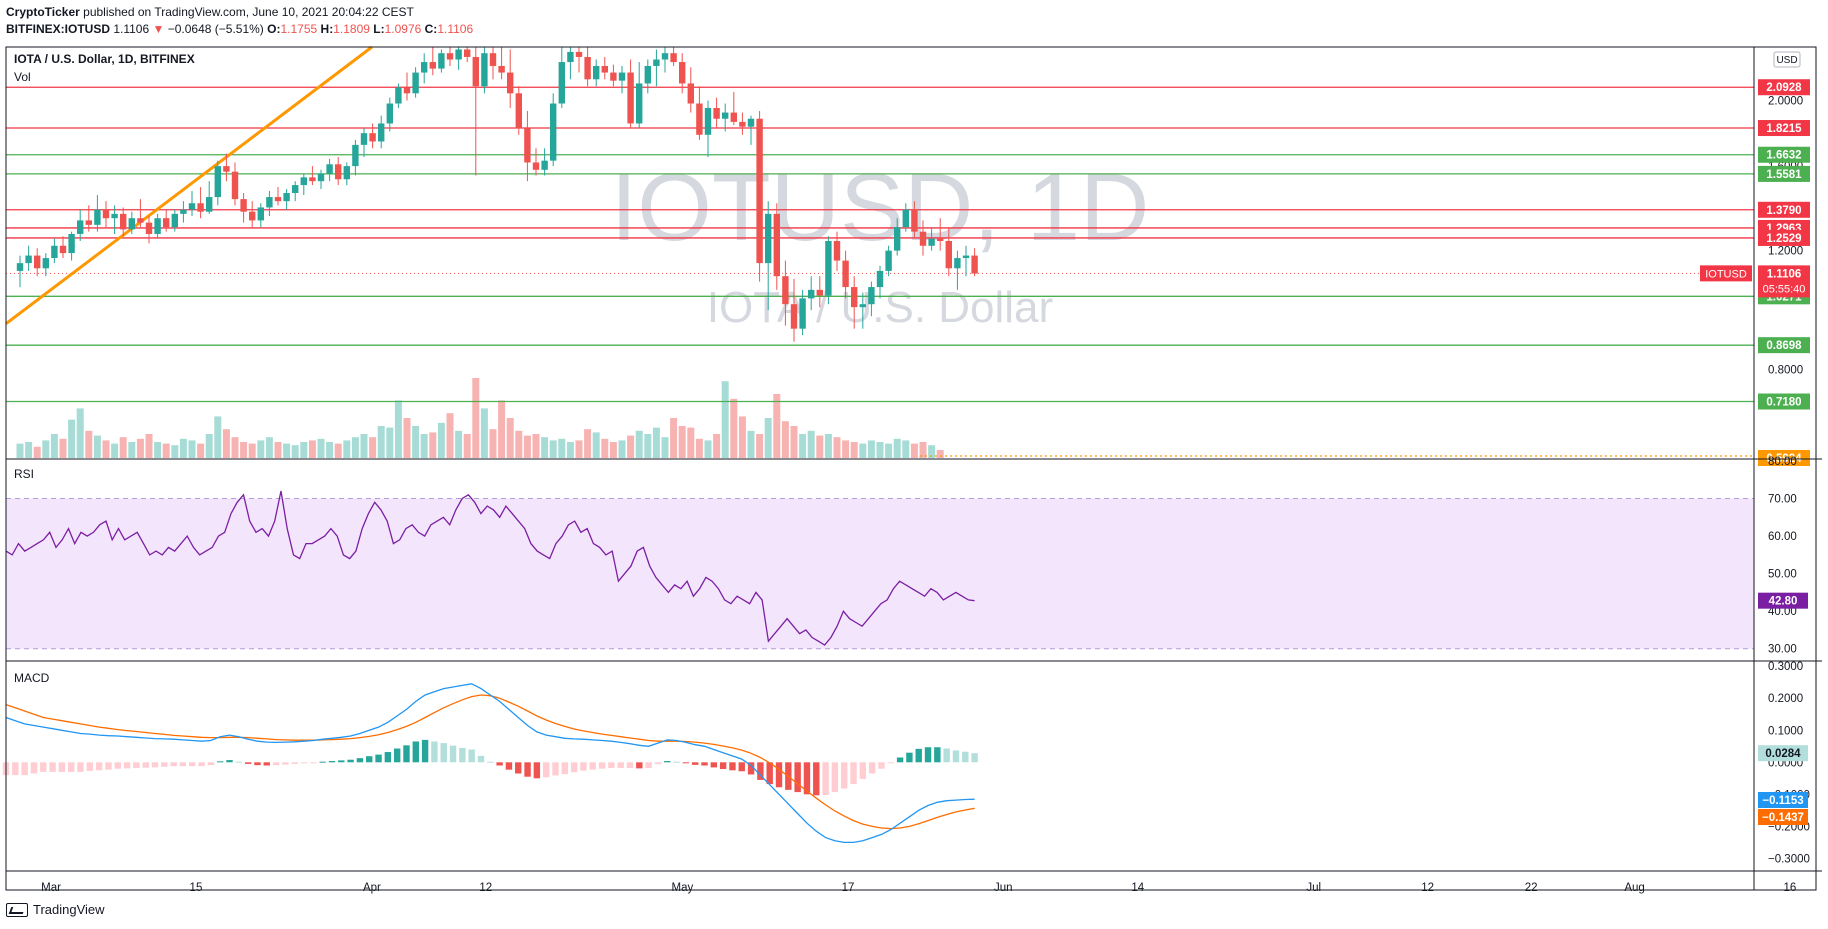 The image size is (1828, 929). Describe the element at coordinates (880, 207) in the screenshot. I see `watermark-symbol: IOTUSD, 1D` at that location.